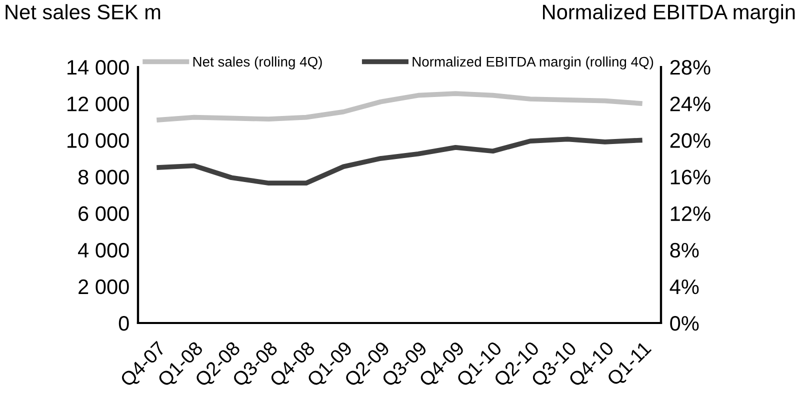 This screenshot has width=800, height=413. I want to click on y2-tick-label: 8%, so click(684, 250).